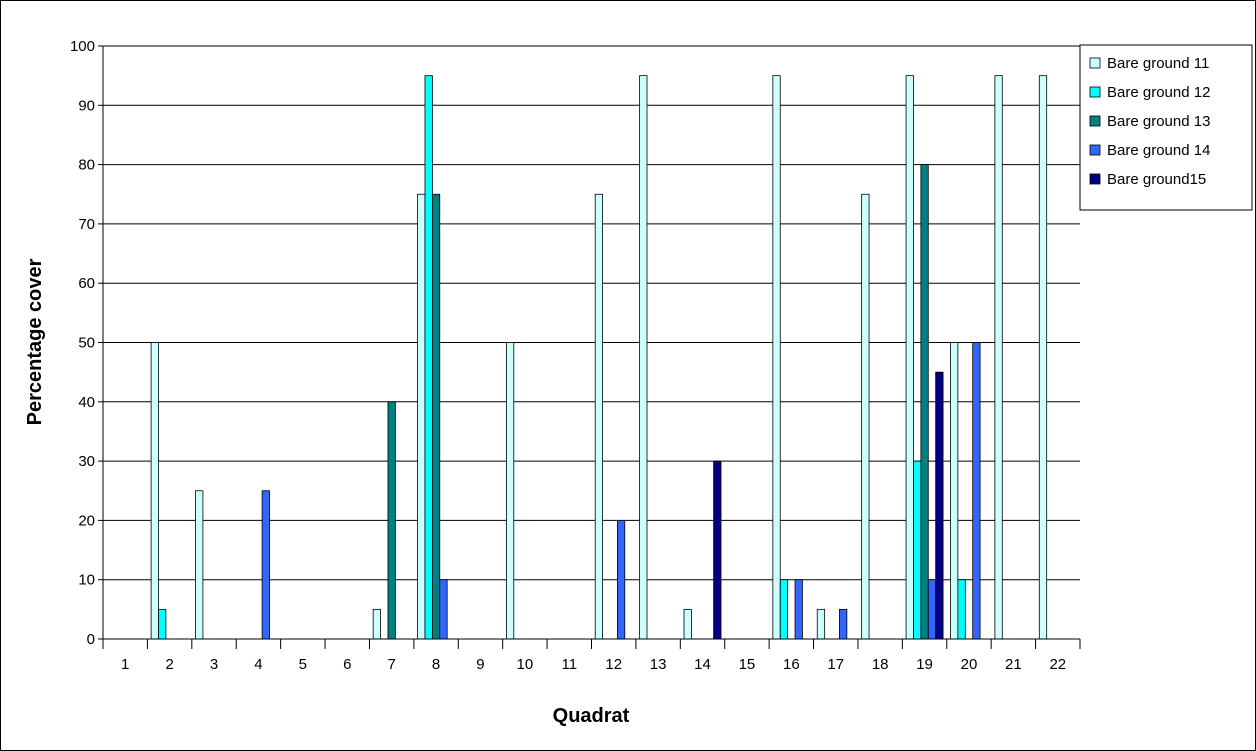 The width and height of the screenshot is (1256, 751). What do you see at coordinates (391, 664) in the screenshot?
I see `x-tick-label: 7` at bounding box center [391, 664].